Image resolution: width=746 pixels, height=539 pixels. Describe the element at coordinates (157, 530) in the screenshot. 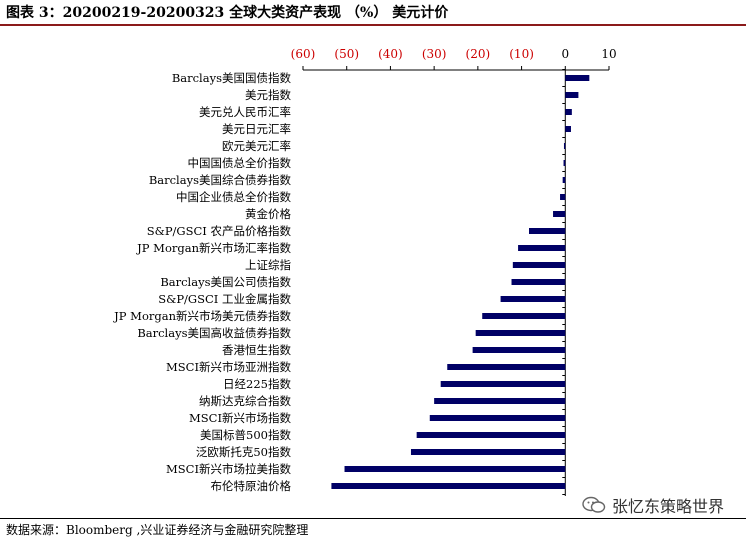

I see `source-note: 数据来源：Bloomberg ,兴业证券经济与金融研究院整理` at that location.